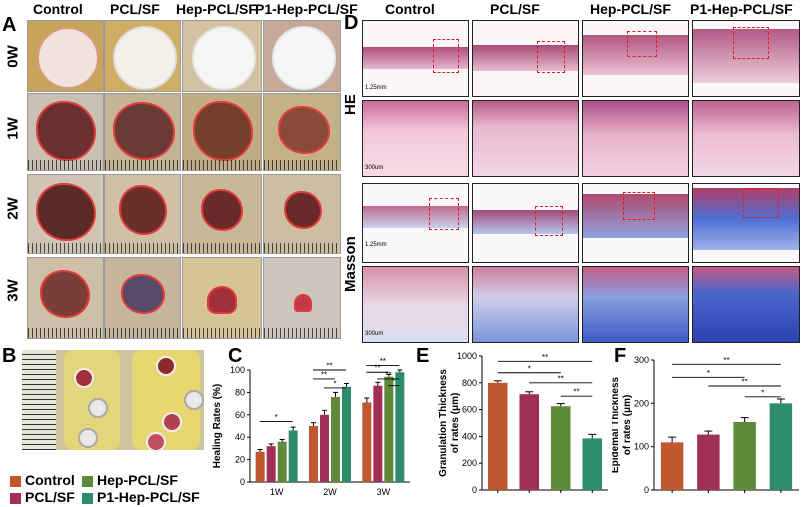 The width and height of the screenshot is (803, 507). Describe the element at coordinates (302, 132) in the screenshot. I see `photo-1w-p1` at that location.